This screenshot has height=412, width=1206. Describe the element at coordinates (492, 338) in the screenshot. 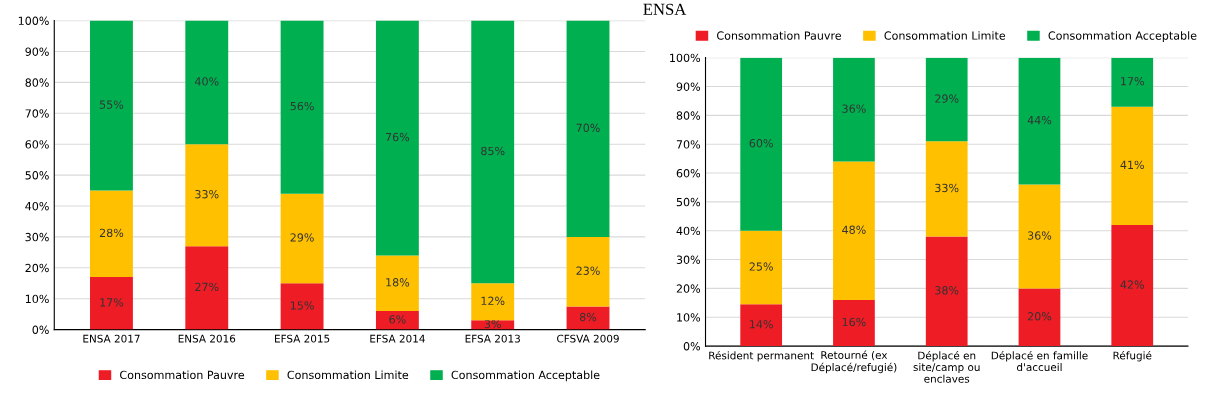

I see `x-tick-label: EFSA 2013` at that location.